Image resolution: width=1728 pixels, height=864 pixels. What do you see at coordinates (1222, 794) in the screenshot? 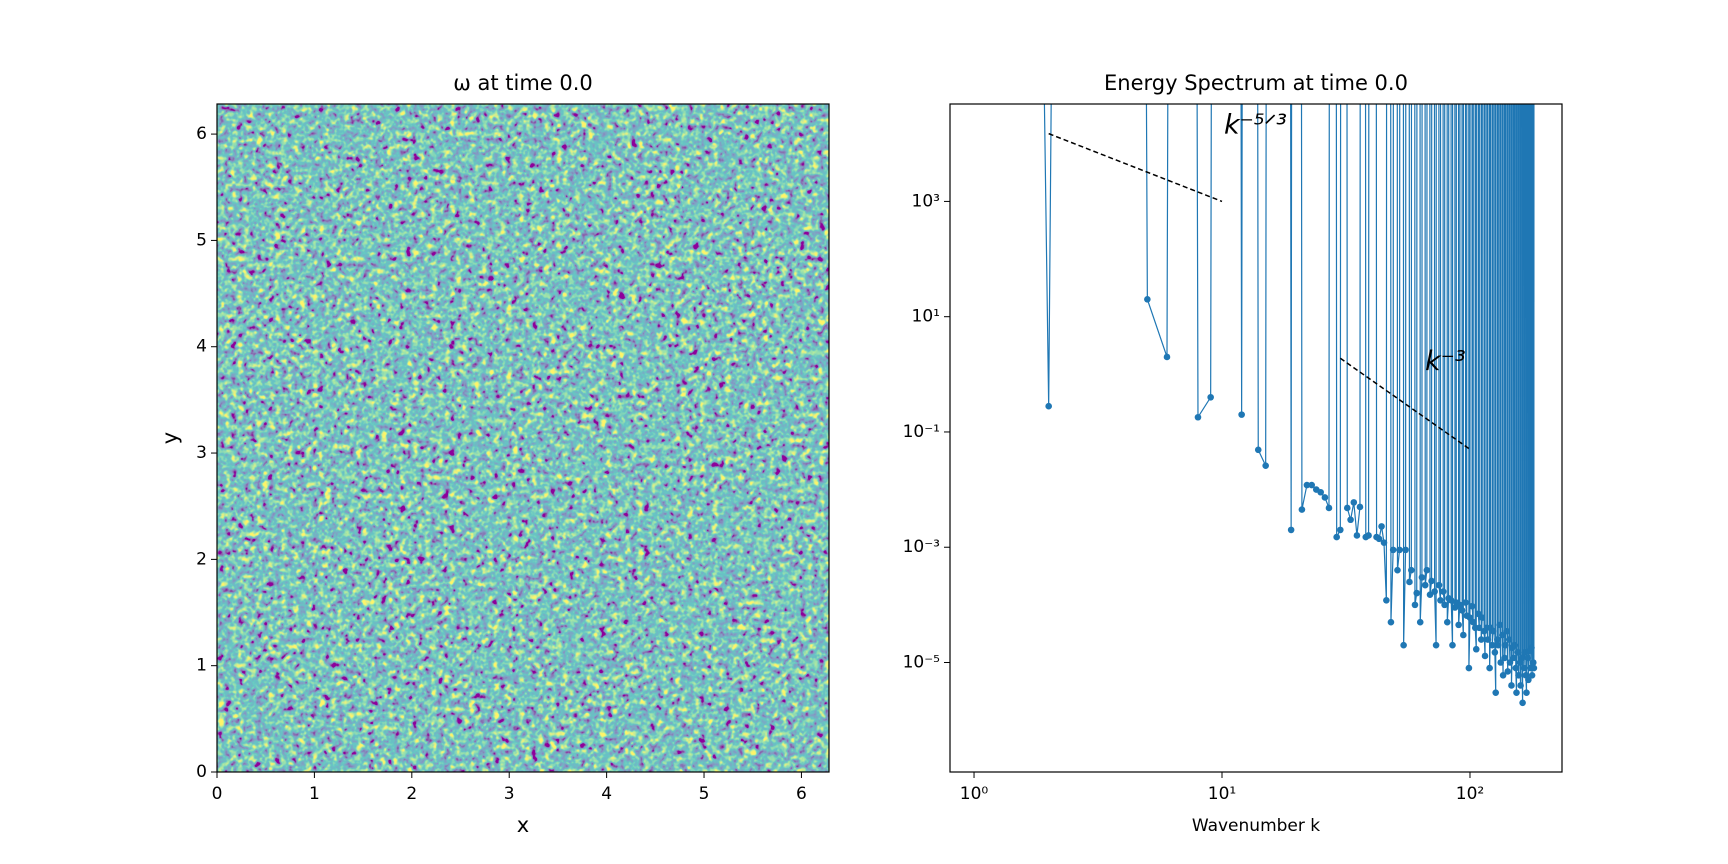
I see `x-tick-label: 10¹` at bounding box center [1222, 794].